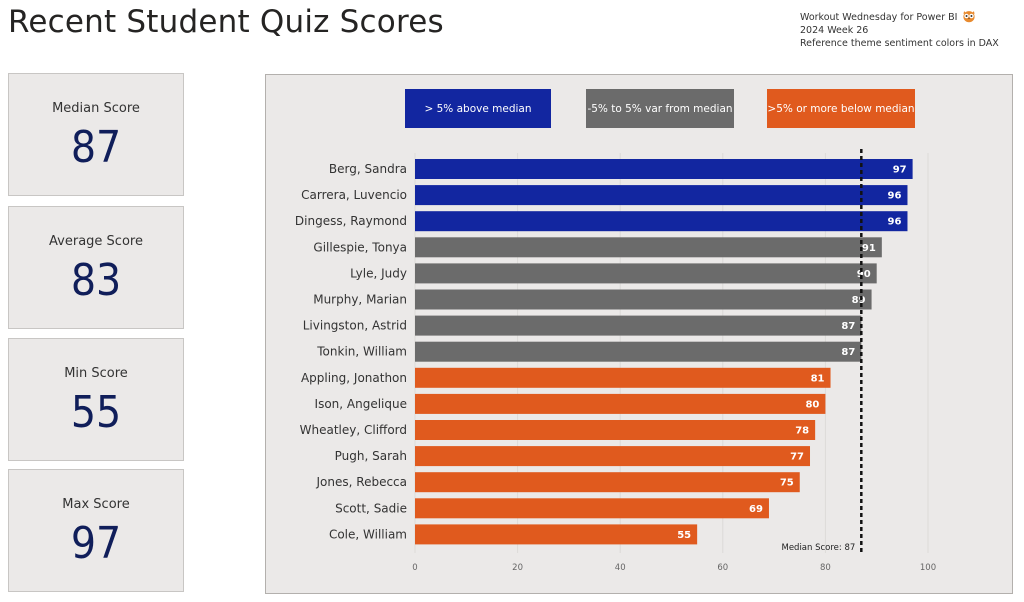 The image size is (1024, 602). I want to click on max-score-card: Max Score 97, so click(96, 530).